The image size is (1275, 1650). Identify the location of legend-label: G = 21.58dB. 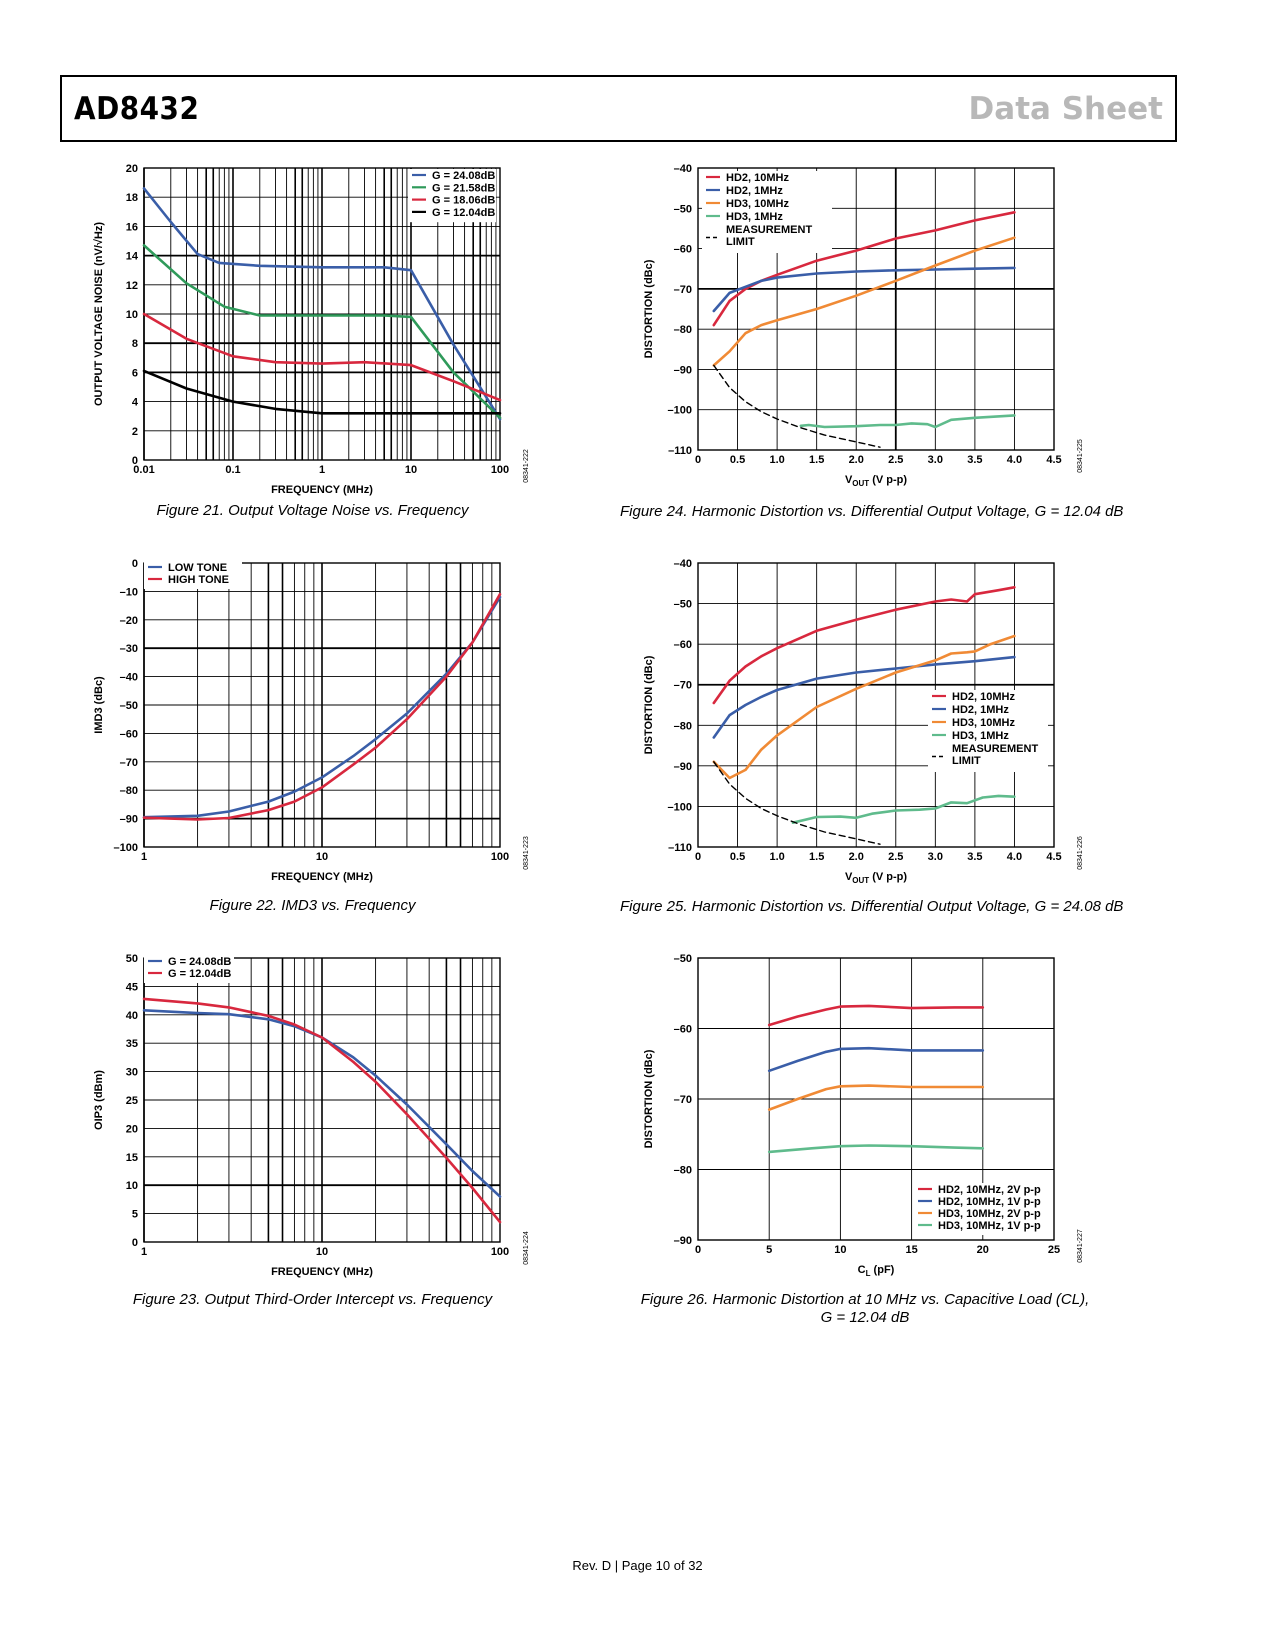
(463, 188).